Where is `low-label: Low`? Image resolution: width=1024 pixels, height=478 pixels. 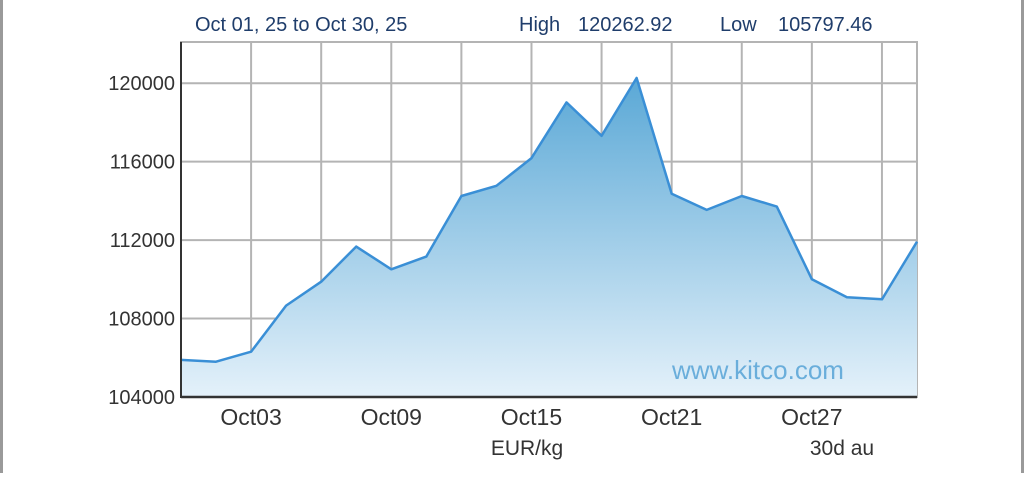
low-label: Low is located at coordinates (738, 25).